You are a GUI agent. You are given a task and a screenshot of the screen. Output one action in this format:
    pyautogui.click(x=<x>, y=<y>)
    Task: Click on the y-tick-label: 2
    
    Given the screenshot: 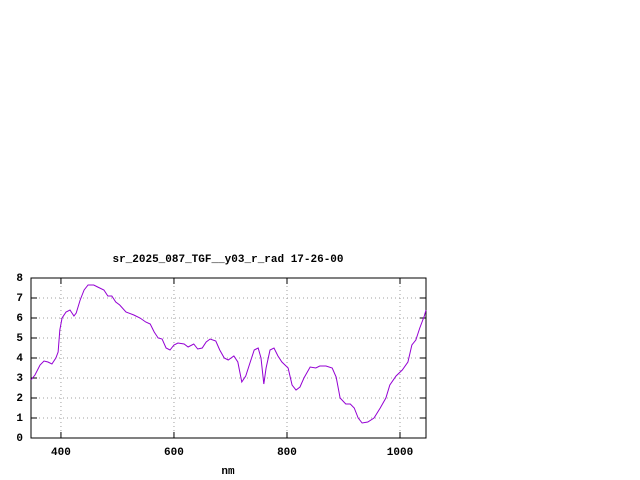 What is the action you would take?
    pyautogui.click(x=19, y=399)
    